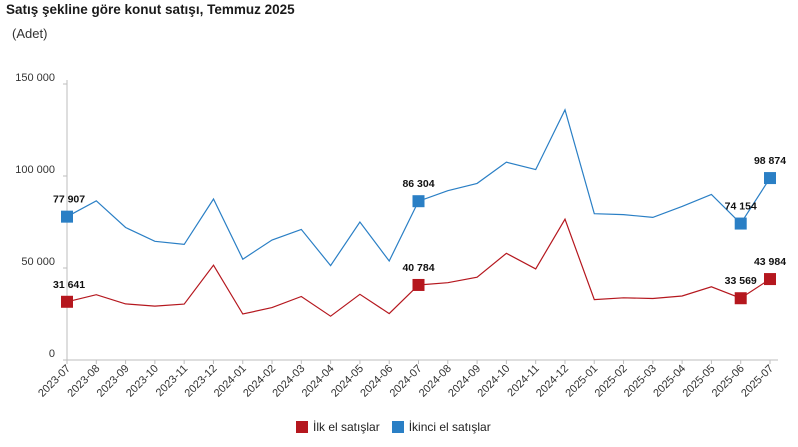 This screenshot has width=798, height=447. I want to click on data-label: 43 984, so click(770, 262).